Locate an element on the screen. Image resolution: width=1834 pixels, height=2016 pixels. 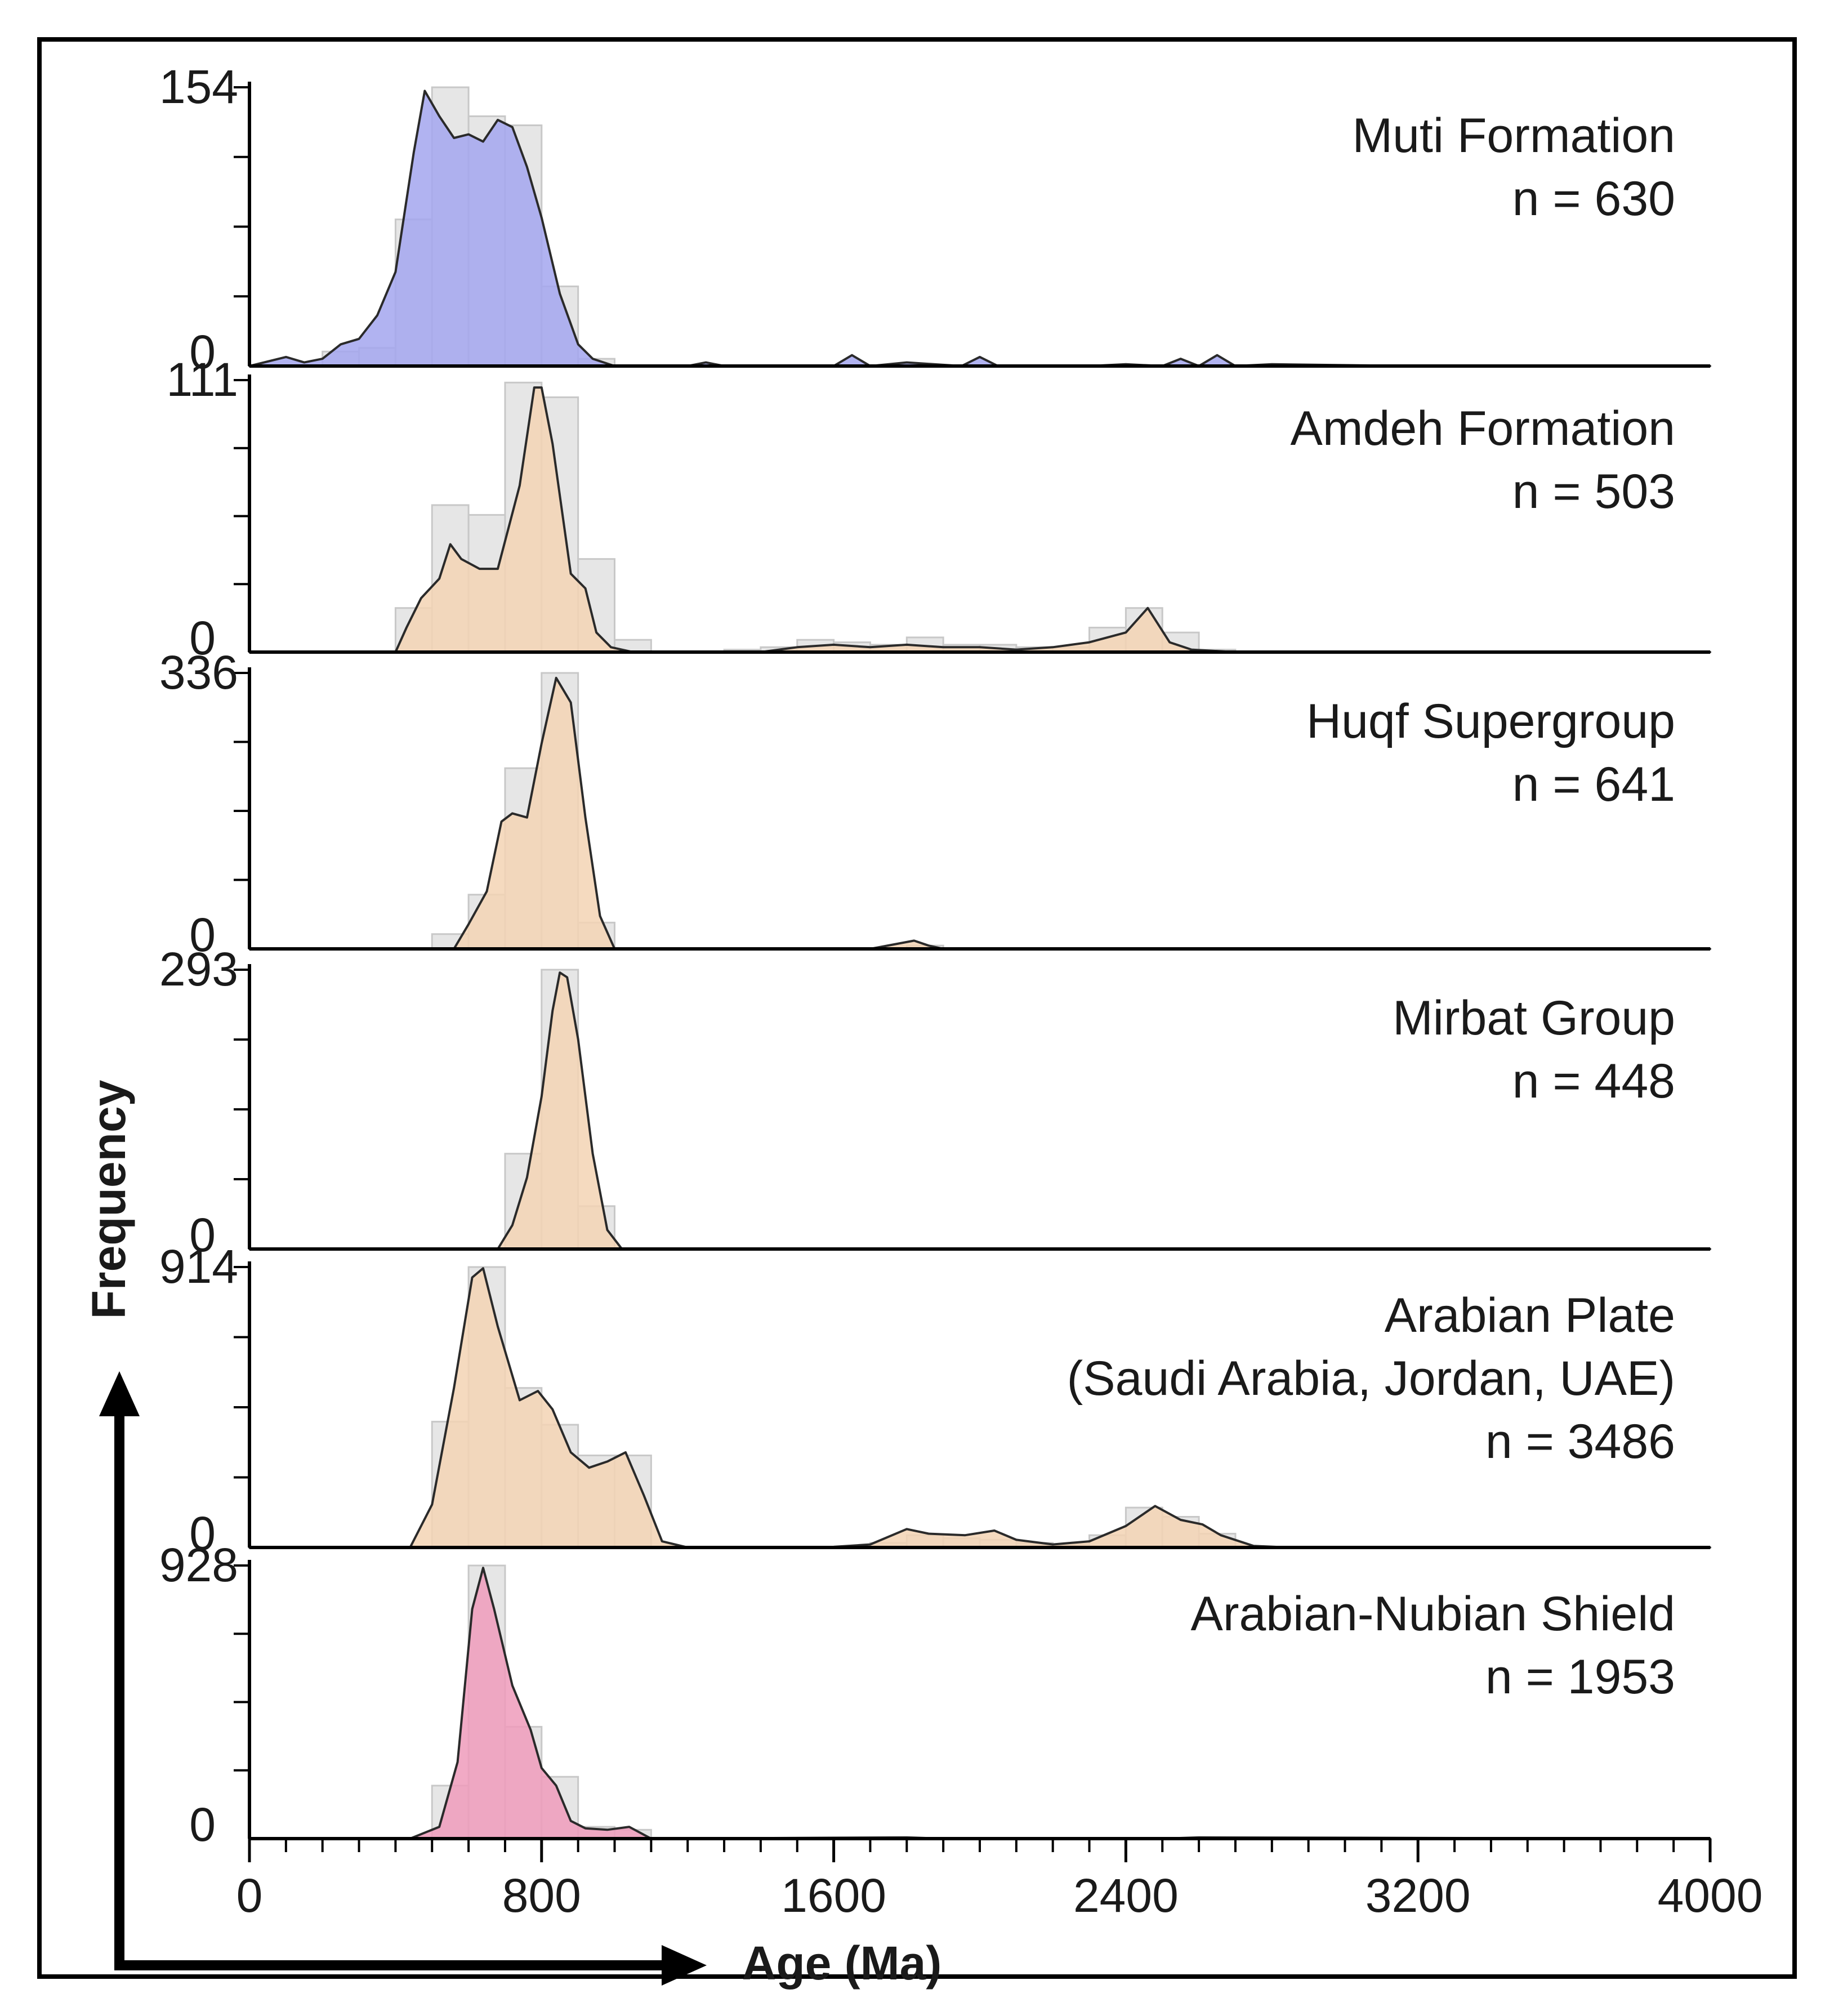
panel-muti-formation: 154 0 Muti Formation n = 630 is located at coordinates (935, 219).